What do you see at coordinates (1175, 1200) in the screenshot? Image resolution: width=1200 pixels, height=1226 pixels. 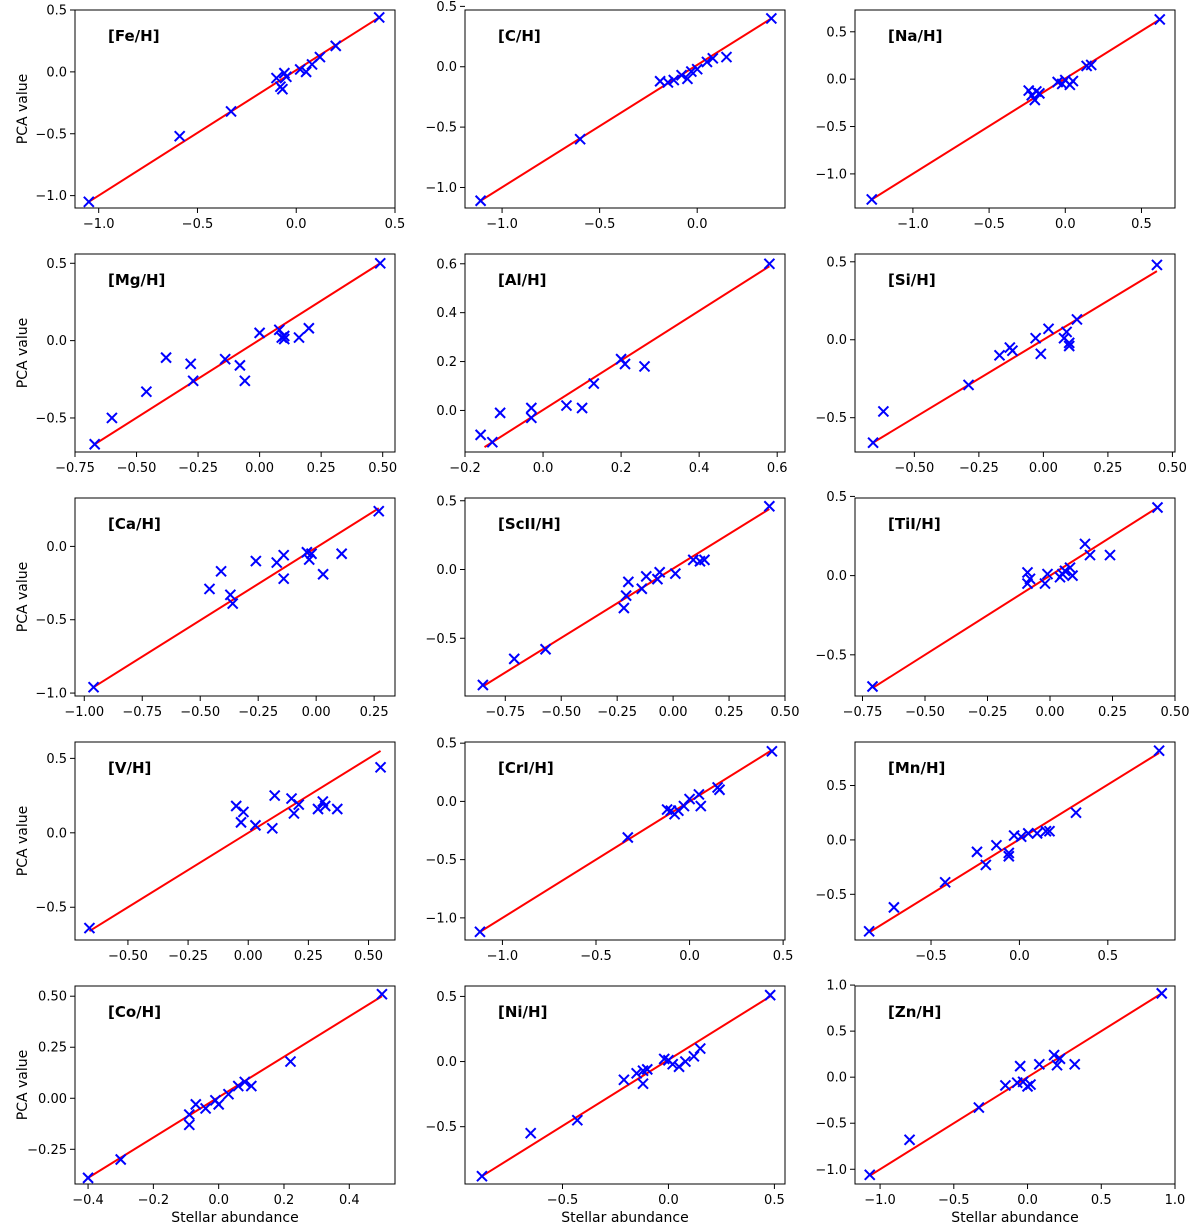 I see `x-tick-label: 1.0` at bounding box center [1175, 1200].